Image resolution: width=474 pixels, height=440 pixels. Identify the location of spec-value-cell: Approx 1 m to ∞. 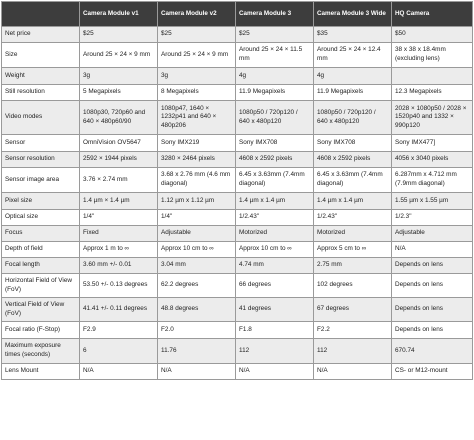
(118, 249).